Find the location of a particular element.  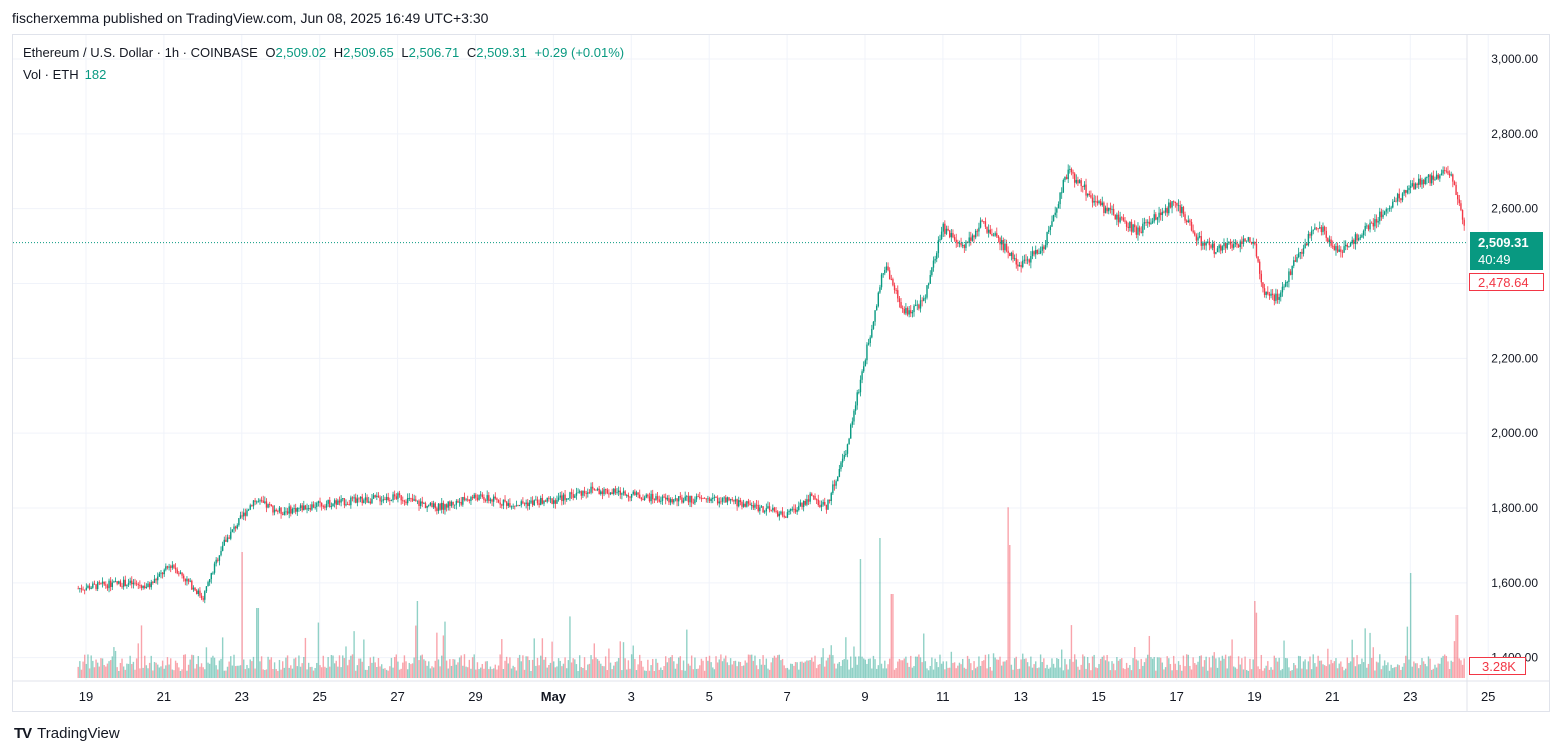

symbol-name: Ethereum / U.S. Dollar · 1h · COINBASE is located at coordinates (140, 52).